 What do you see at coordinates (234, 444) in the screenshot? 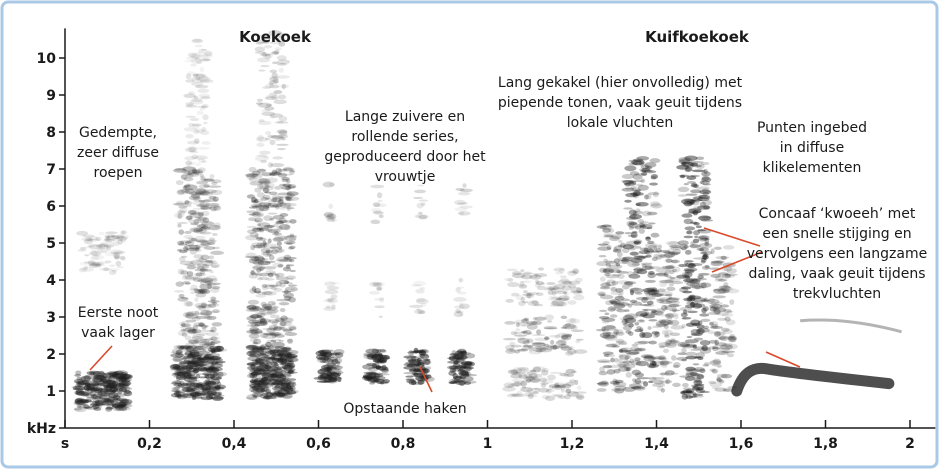
I see `x-tick-label: 0,4` at bounding box center [234, 444].